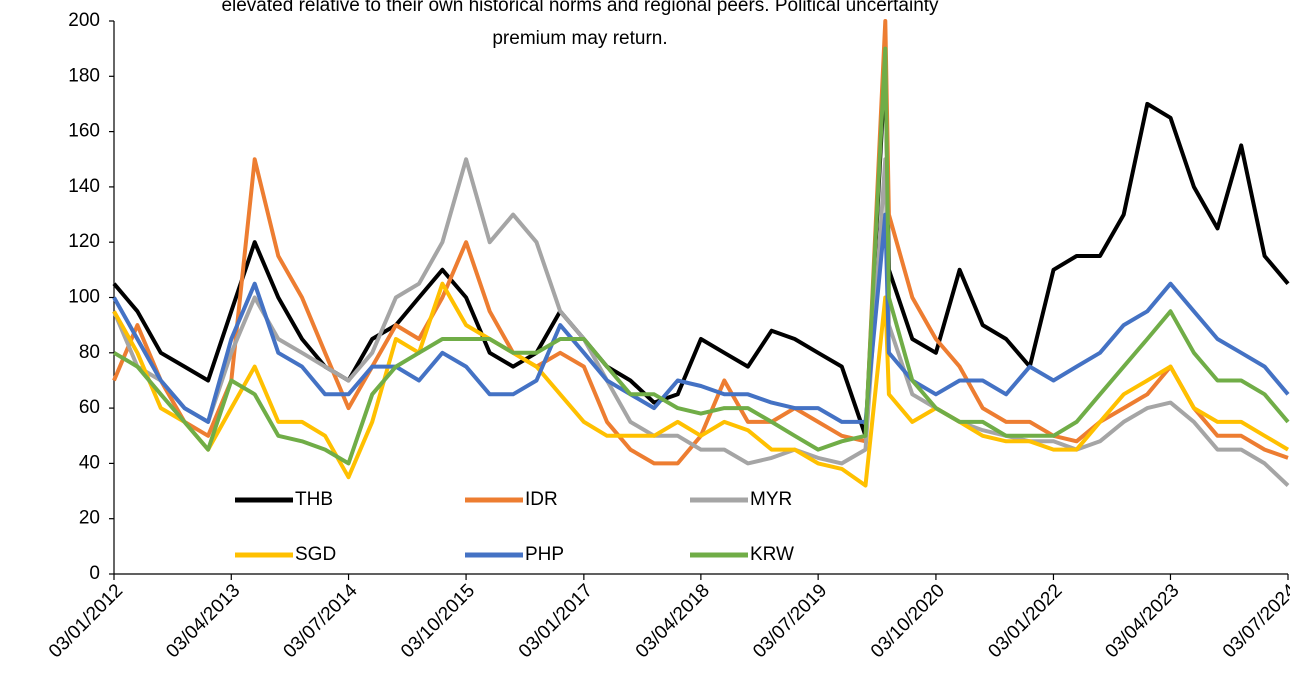 The width and height of the screenshot is (1290, 699). What do you see at coordinates (321, 621) in the screenshot?
I see `x-tick-label: 03/07/2014` at bounding box center [321, 621].